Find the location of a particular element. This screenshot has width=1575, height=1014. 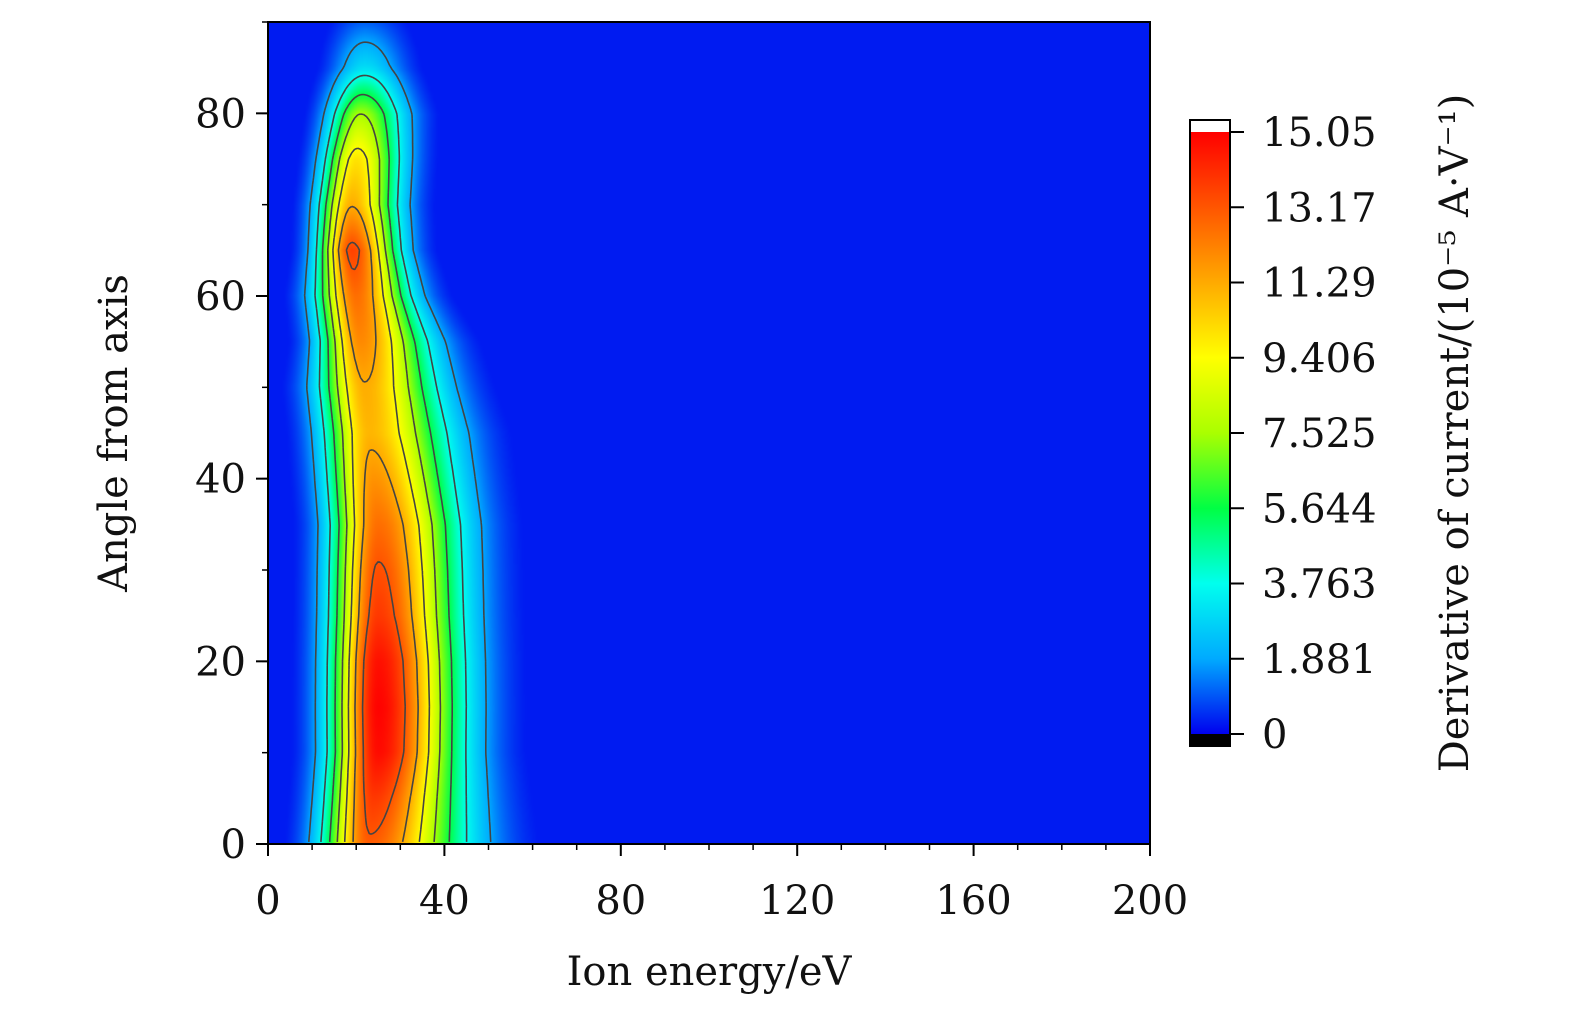

colorbar-scale is located at coordinates (1210, 433).